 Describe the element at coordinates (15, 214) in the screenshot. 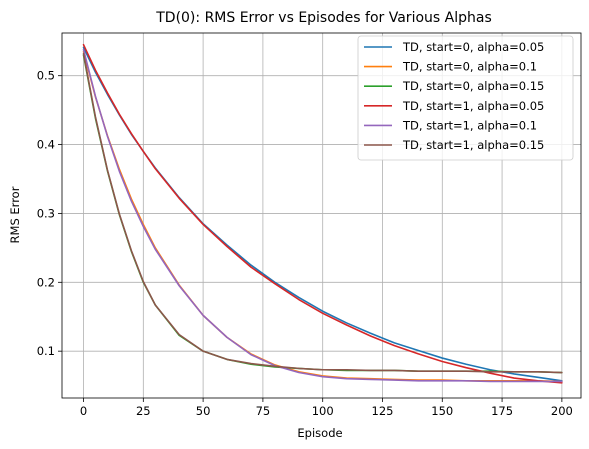

I see `y-axis-label: RMS Error` at that location.